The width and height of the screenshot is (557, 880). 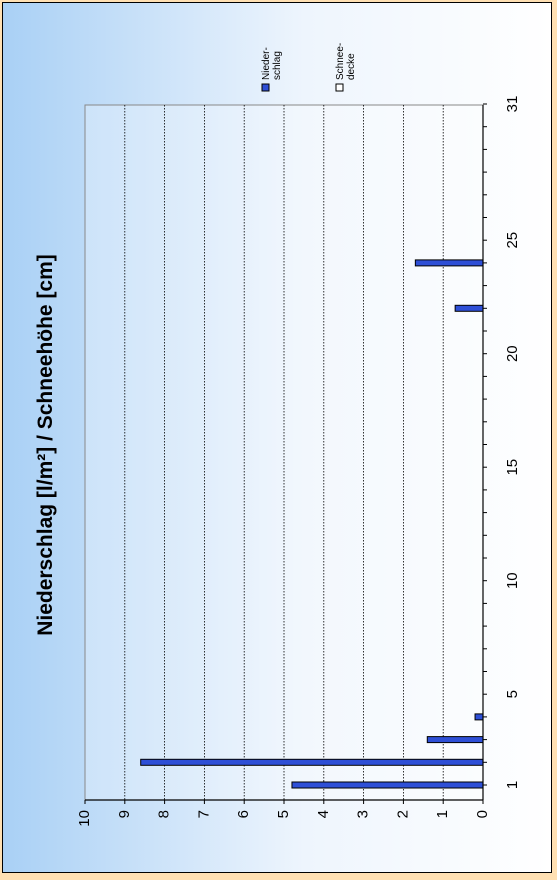 I want to click on legend-label: Schnee-, so click(x=340, y=61).